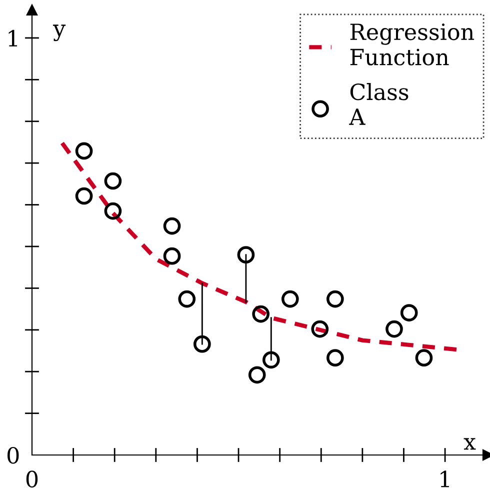  I want to click on legend-label: Regression Function, so click(412, 45).